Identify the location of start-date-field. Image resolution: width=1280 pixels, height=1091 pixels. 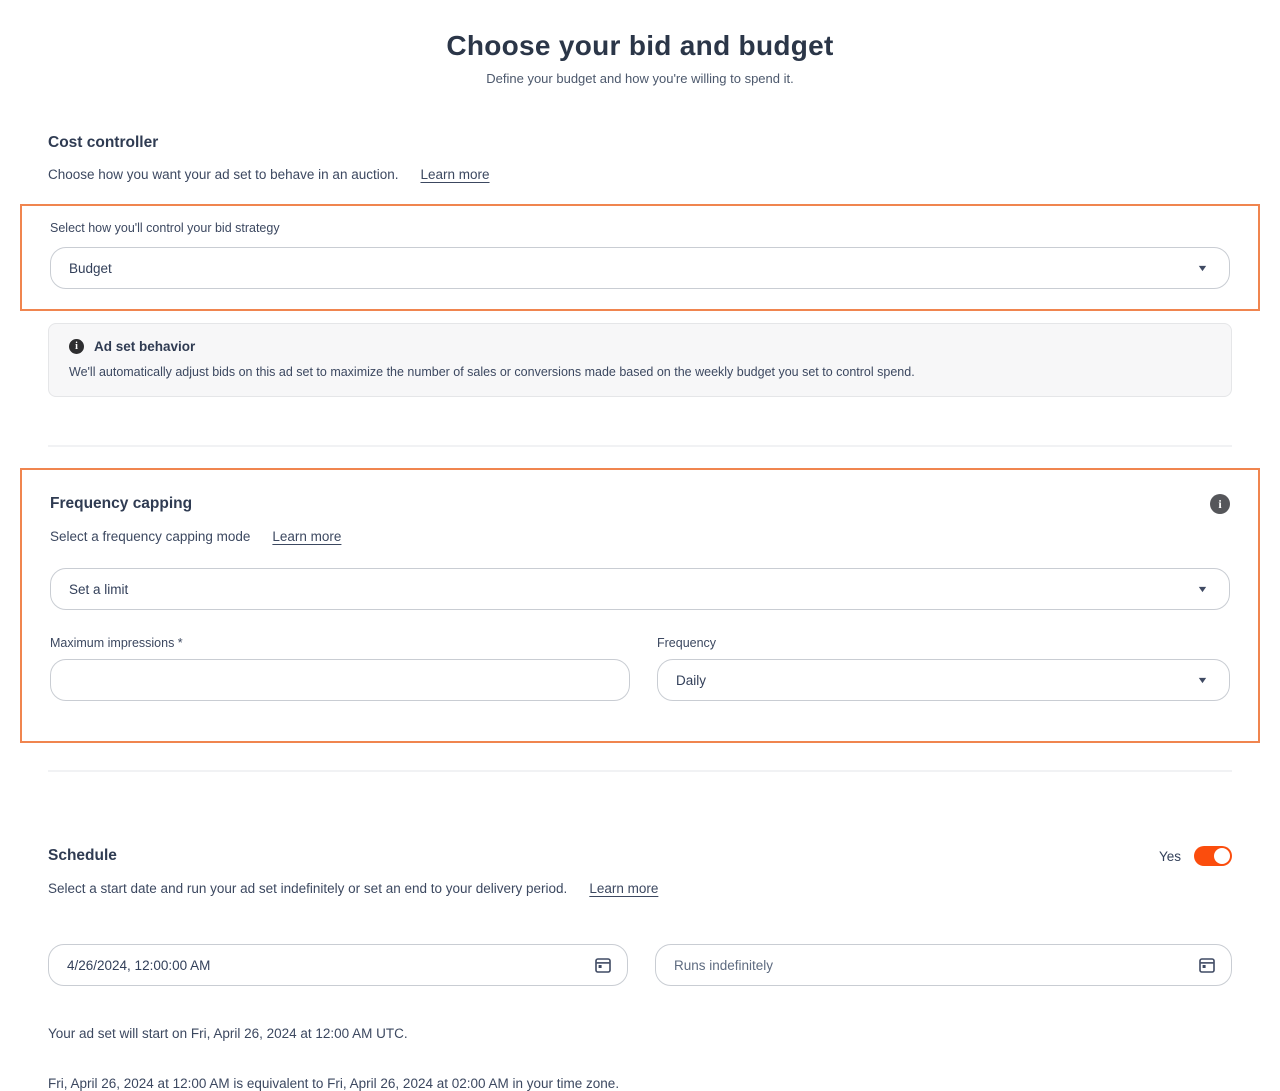
(338, 965).